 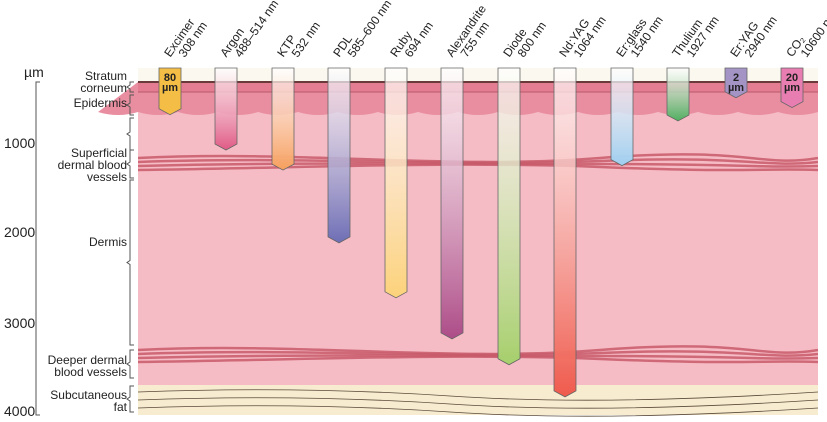 I want to click on layer-label-epidermis: Epidermis, so click(x=100, y=103).